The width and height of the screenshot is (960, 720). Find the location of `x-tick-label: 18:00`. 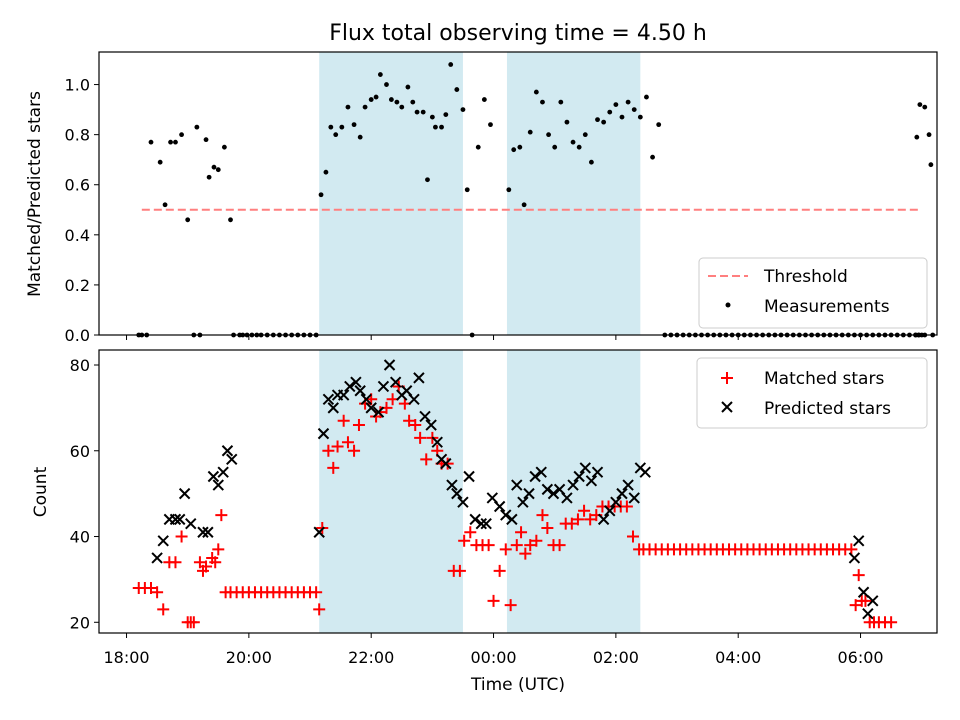

x-tick-label: 18:00 is located at coordinates (126, 657).